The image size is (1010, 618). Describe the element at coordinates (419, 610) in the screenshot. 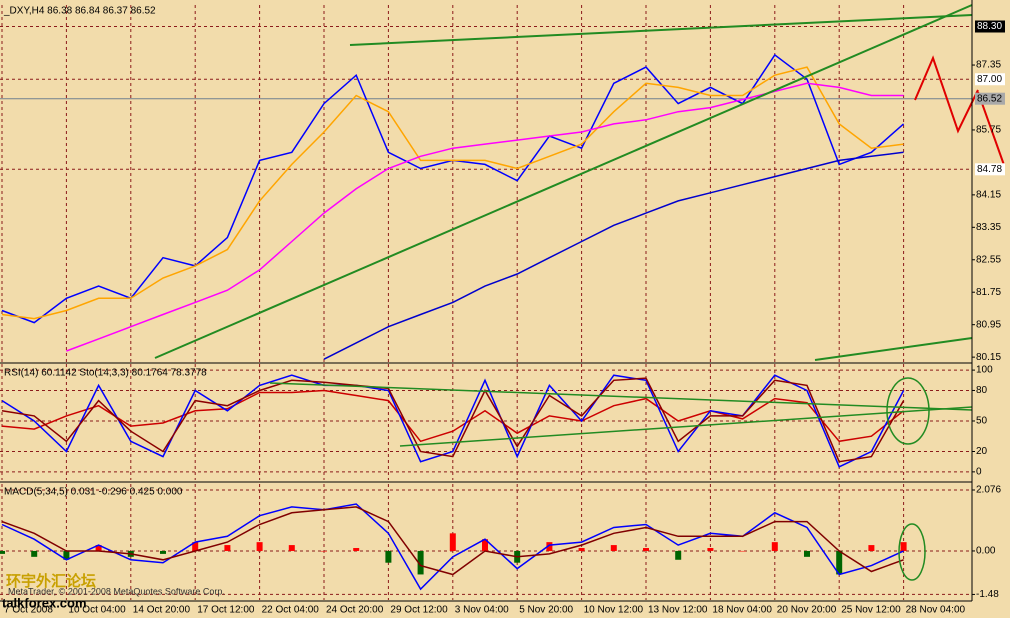

I see `x-tick-label: 29 Oct 12:00` at that location.